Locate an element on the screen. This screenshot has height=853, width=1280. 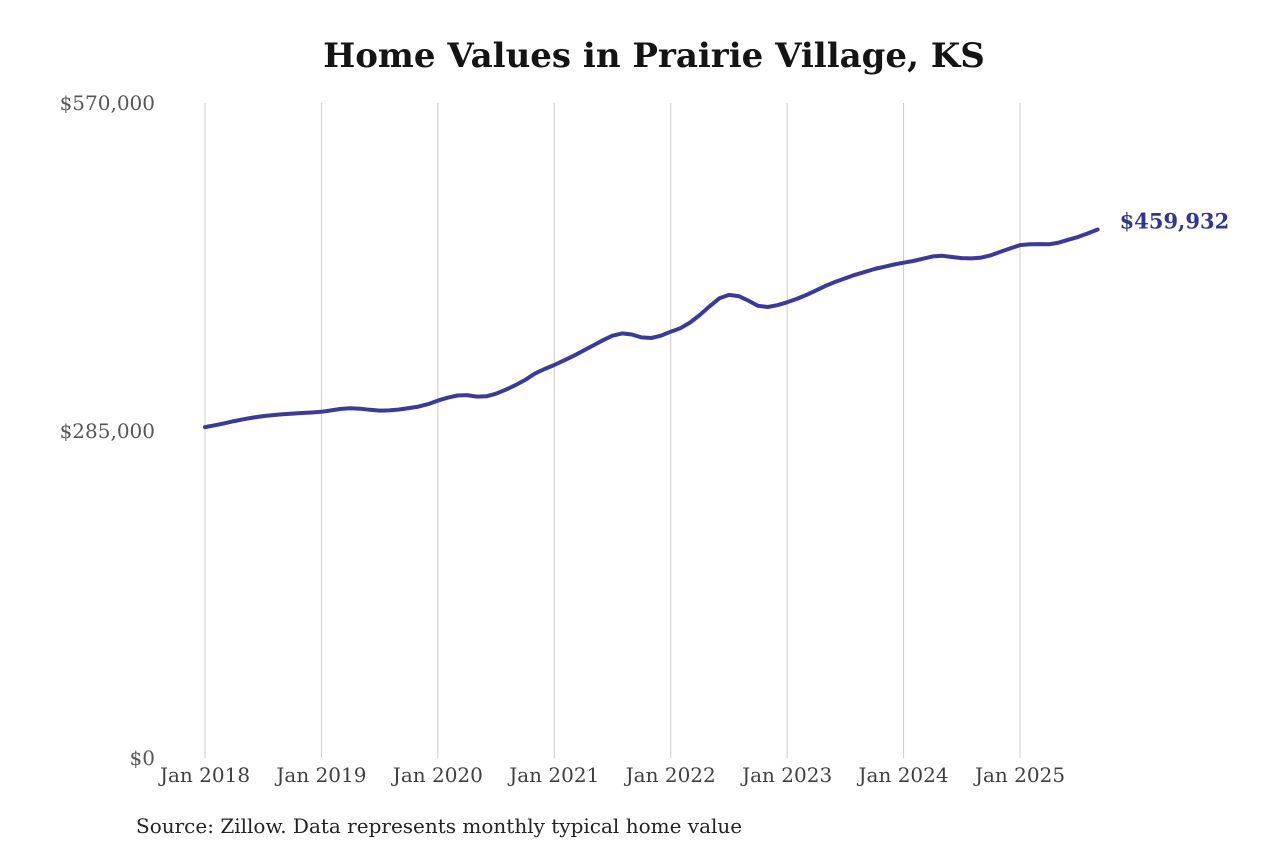
x-axis-tick-label: Jan 2020 is located at coordinates (437, 775).